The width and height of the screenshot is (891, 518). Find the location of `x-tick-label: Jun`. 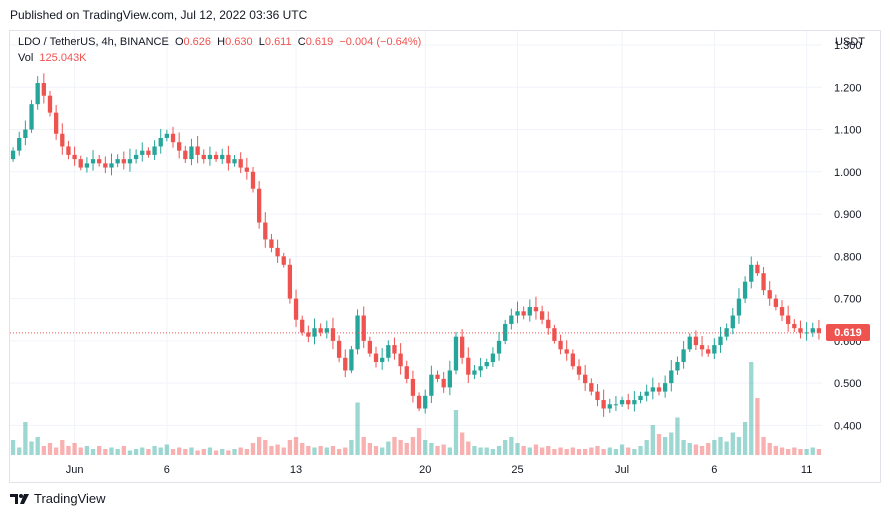

x-tick-label: Jun is located at coordinates (75, 470).